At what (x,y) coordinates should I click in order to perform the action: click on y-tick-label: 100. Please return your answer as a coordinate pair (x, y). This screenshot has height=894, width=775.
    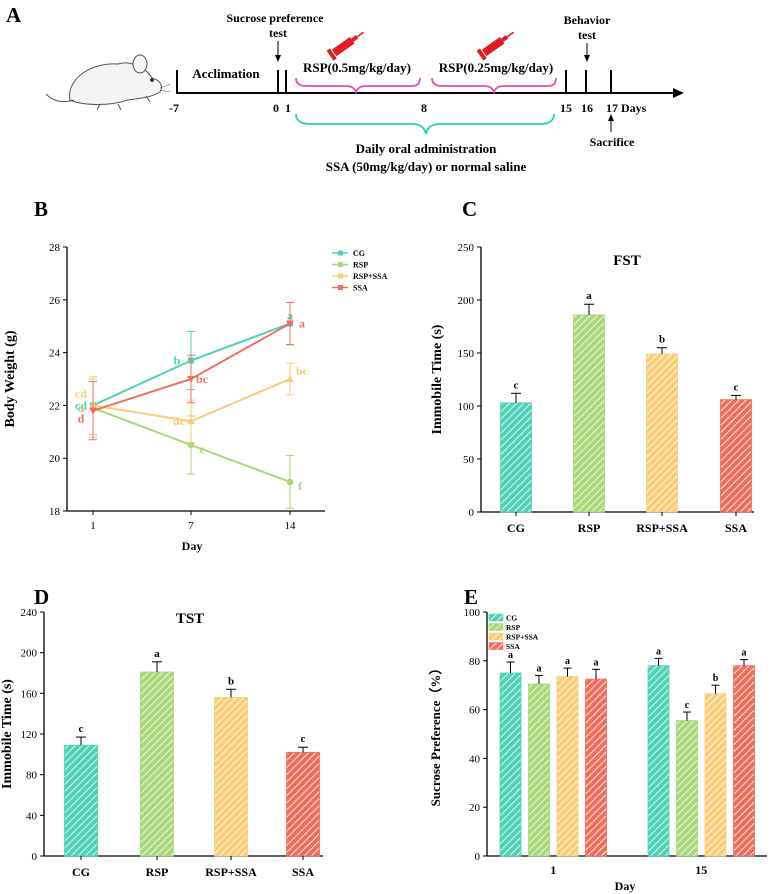
    Looking at the image, I should click on (472, 613).